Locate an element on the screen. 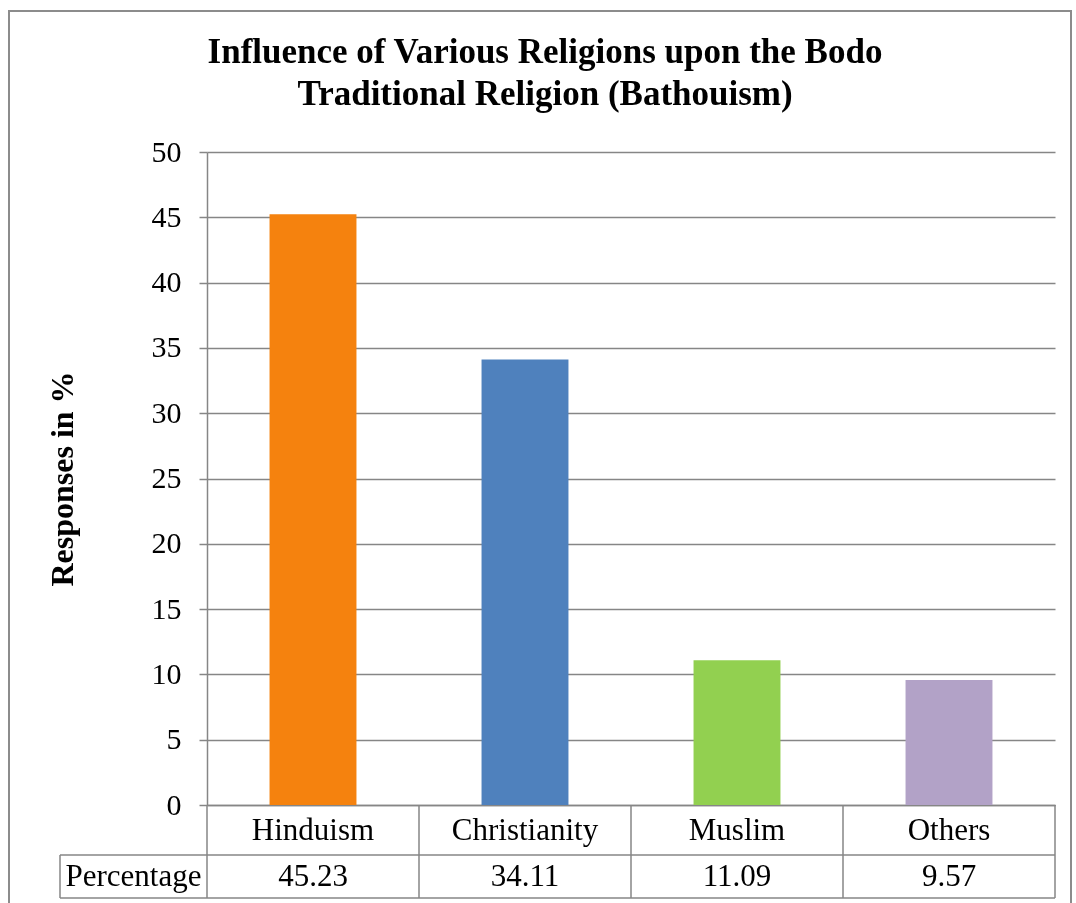  y-tick-label: 30 is located at coordinates (166, 412).